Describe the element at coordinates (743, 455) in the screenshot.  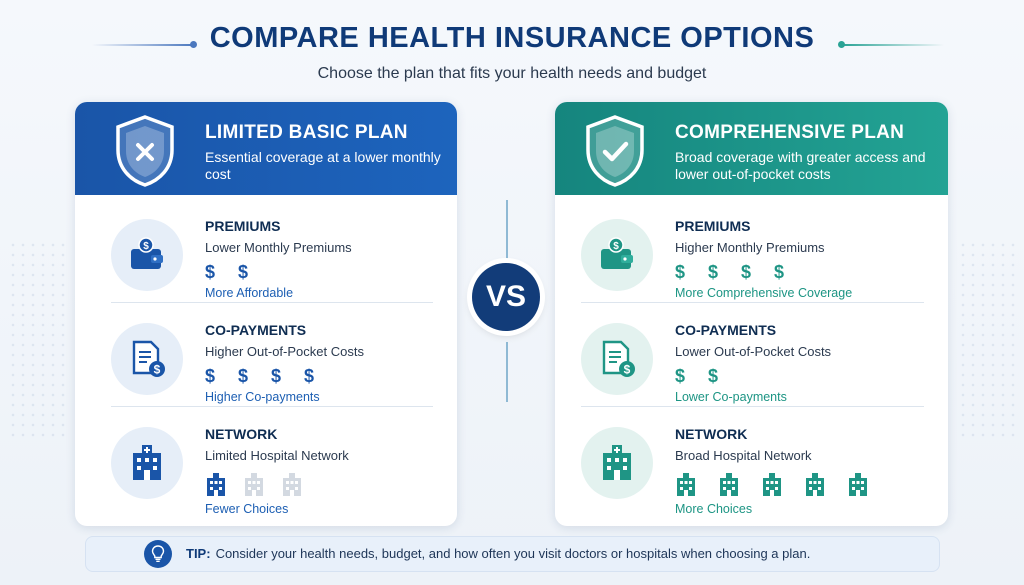
I see `row-description: Broad Hospital Network` at that location.